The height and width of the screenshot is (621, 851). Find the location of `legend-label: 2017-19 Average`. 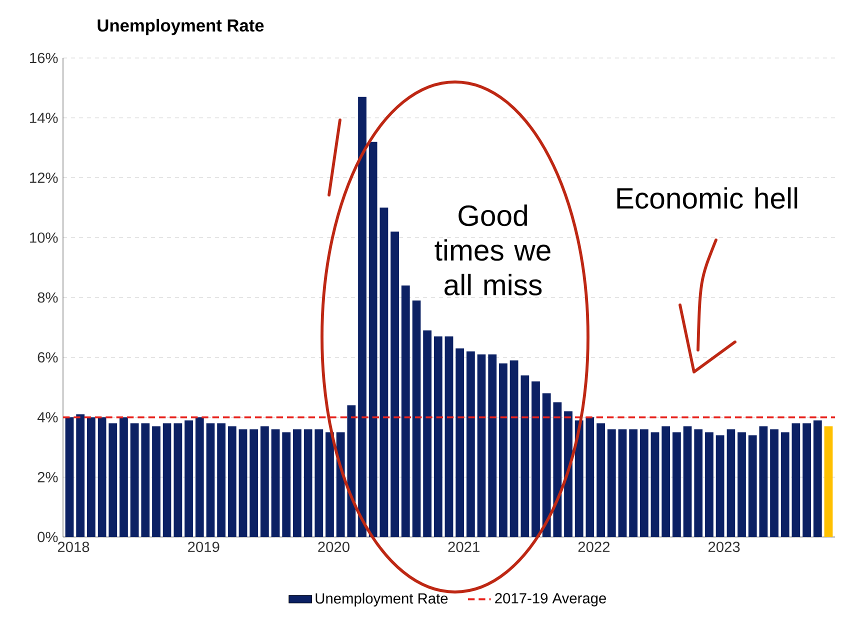

legend-label: 2017-19 Average is located at coordinates (550, 599).